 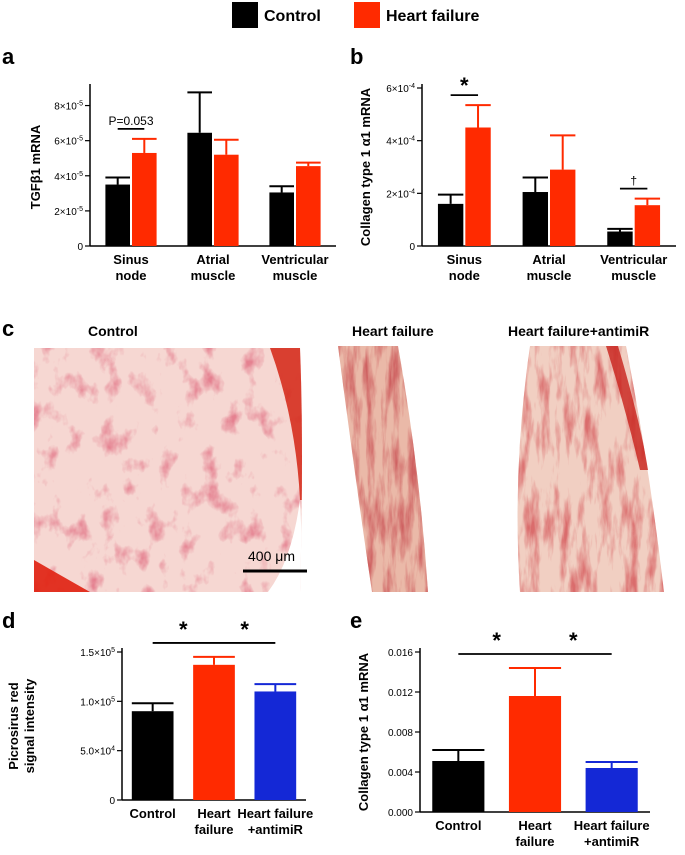 I want to click on y-tick-label-a-4: 8×10⁻⁵, so click(x=68, y=107).